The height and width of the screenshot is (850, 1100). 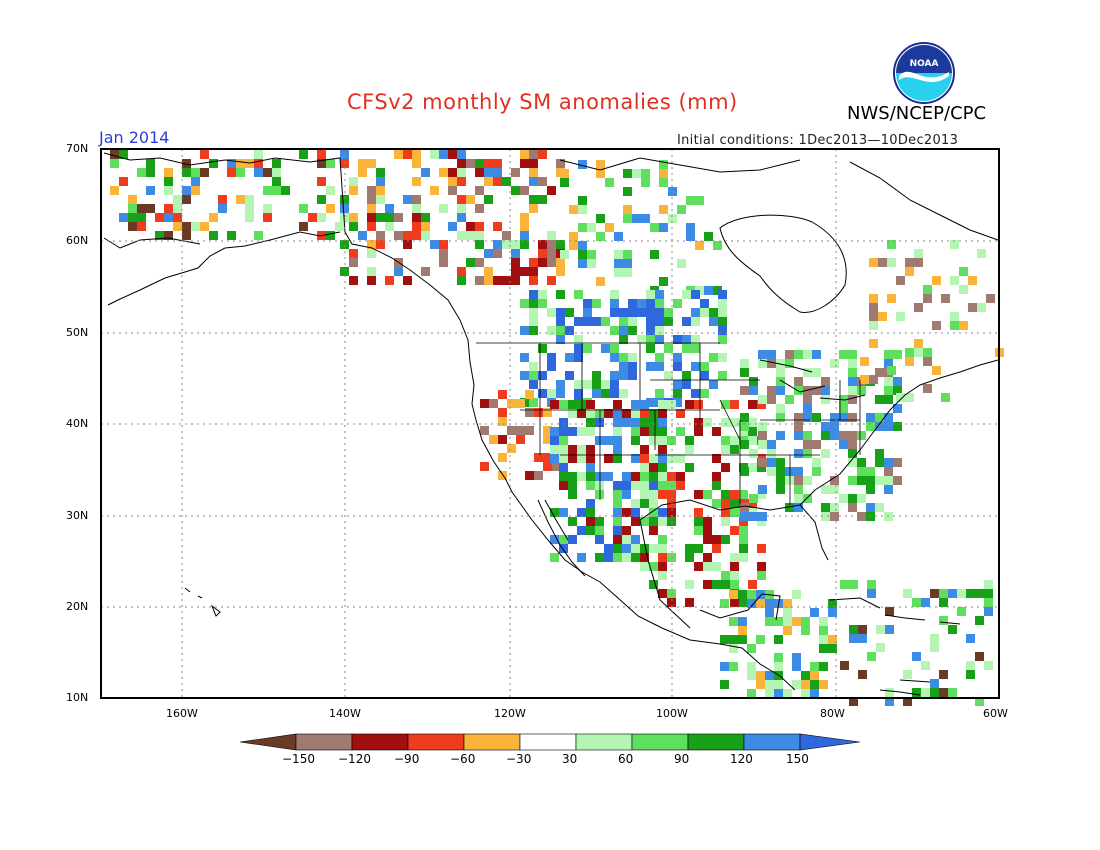 What do you see at coordinates (995, 713) in the screenshot?
I see `longitude-label: 60W` at bounding box center [995, 713].